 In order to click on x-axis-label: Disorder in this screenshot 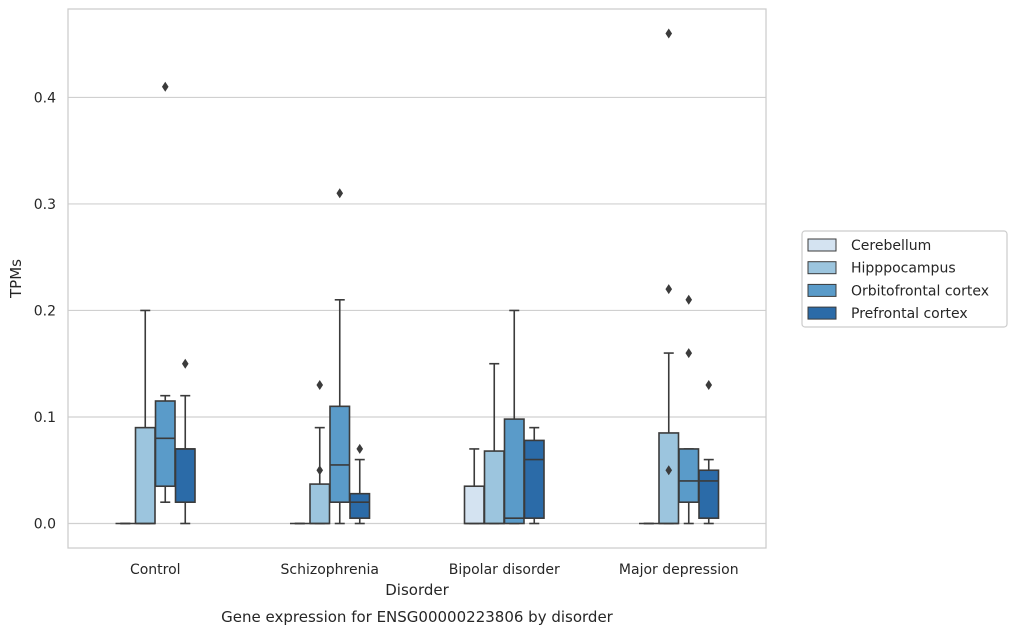, I will do `click(417, 590)`.